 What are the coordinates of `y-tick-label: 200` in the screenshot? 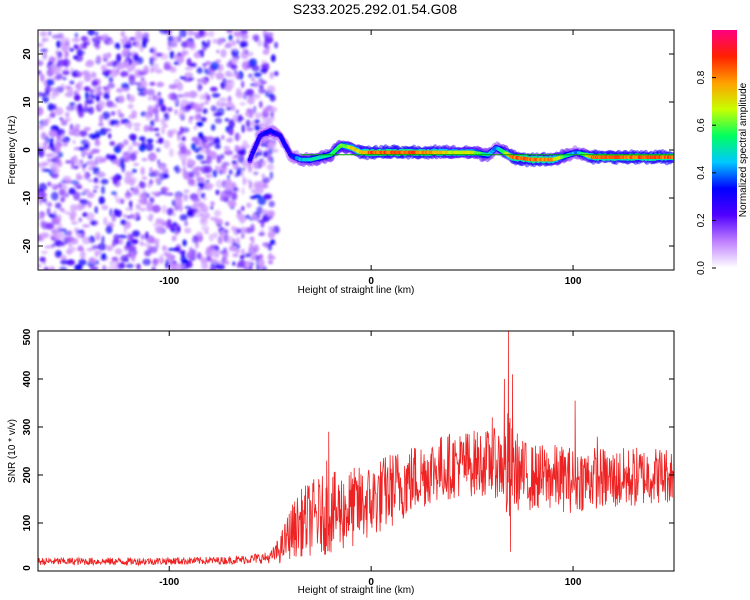 It's located at (27, 474).